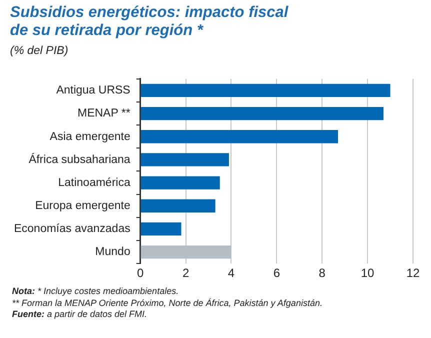 The image size is (431, 338). Describe the element at coordinates (93, 90) in the screenshot. I see `y-tick-label: Antigua URSS` at that location.